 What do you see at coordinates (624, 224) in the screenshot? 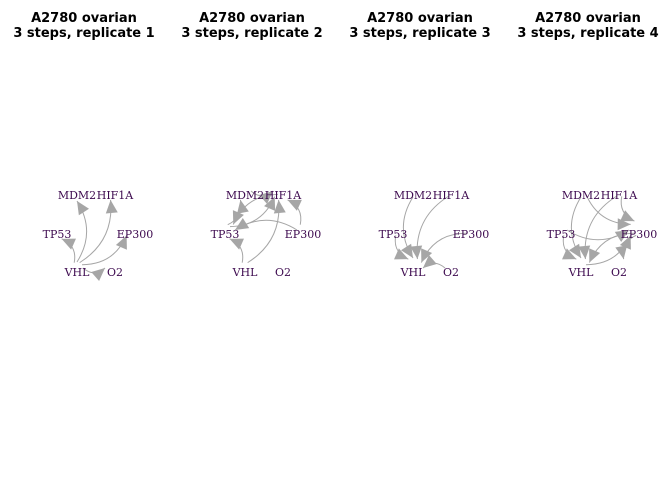
I see `arrowhead-MDM2-EP300` at bounding box center [624, 224].